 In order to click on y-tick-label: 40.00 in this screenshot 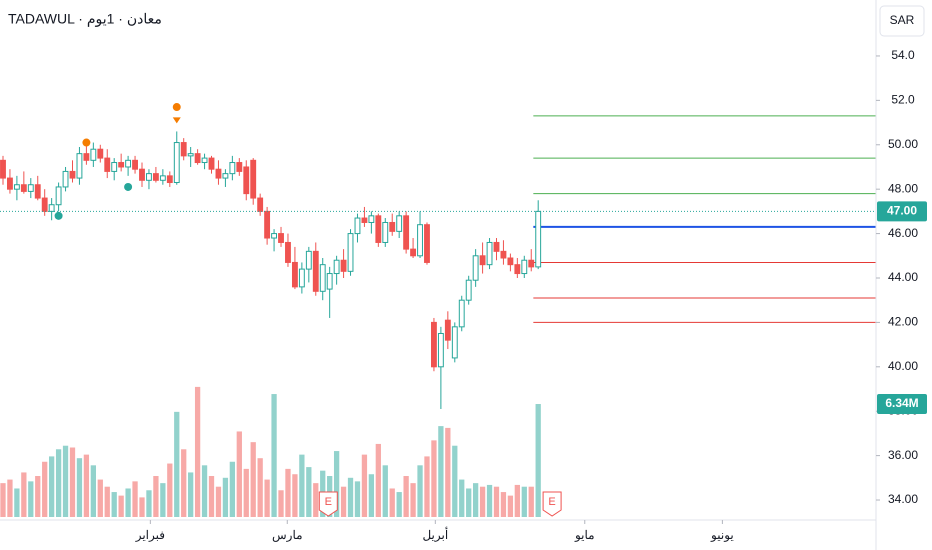, I will do `click(903, 366)`.